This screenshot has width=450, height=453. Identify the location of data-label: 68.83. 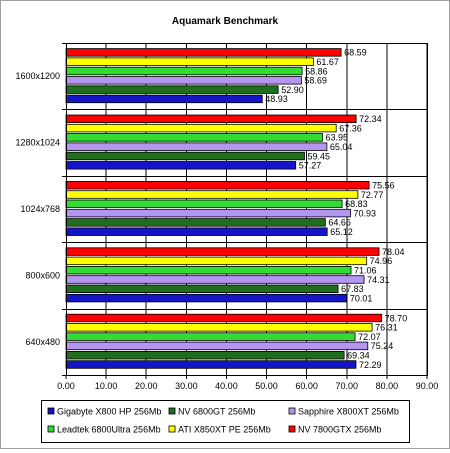
(356, 204).